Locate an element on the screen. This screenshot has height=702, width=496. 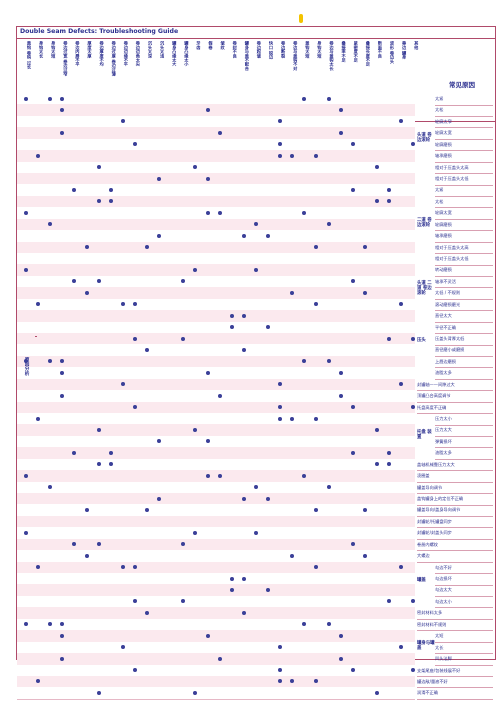
cause-label: 勾边太大 is located at coordinates (464, 590).